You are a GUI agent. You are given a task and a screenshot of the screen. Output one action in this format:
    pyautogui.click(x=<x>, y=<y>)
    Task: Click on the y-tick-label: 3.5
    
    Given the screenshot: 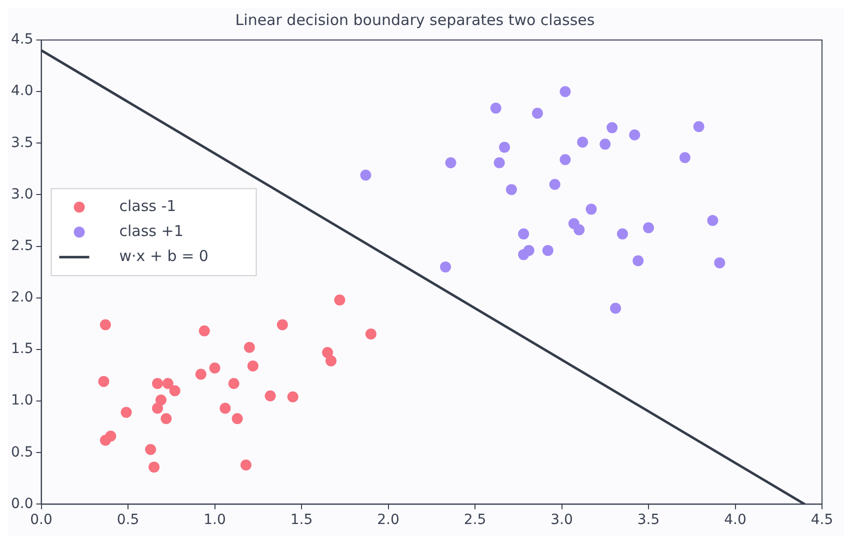 What is the action you would take?
    pyautogui.click(x=22, y=142)
    